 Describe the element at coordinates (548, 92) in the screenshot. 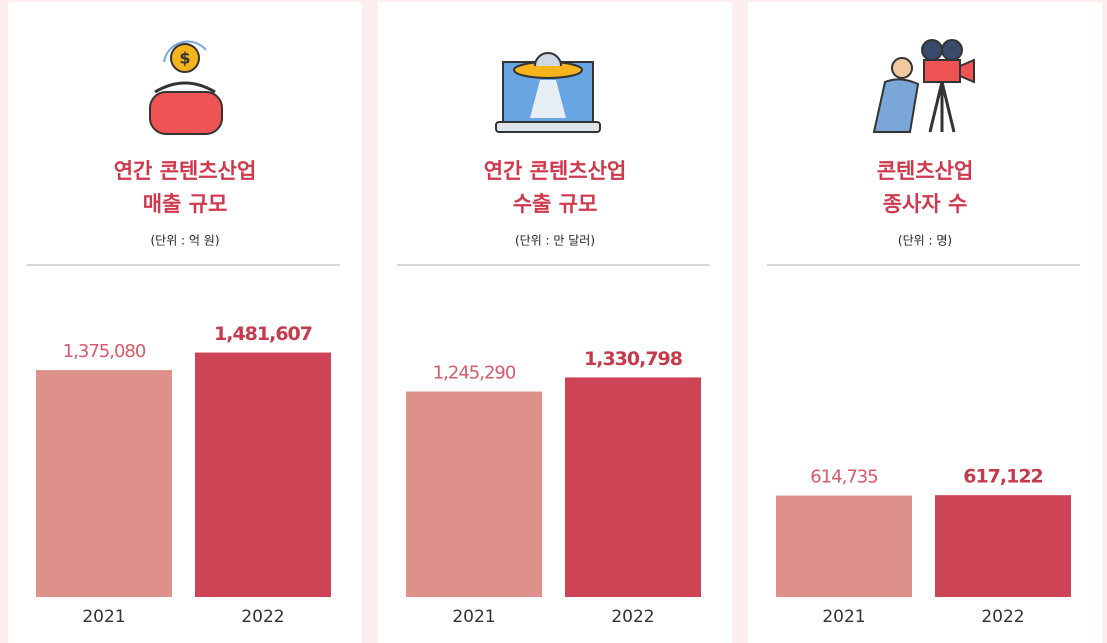

I see `laptop-icon` at that location.